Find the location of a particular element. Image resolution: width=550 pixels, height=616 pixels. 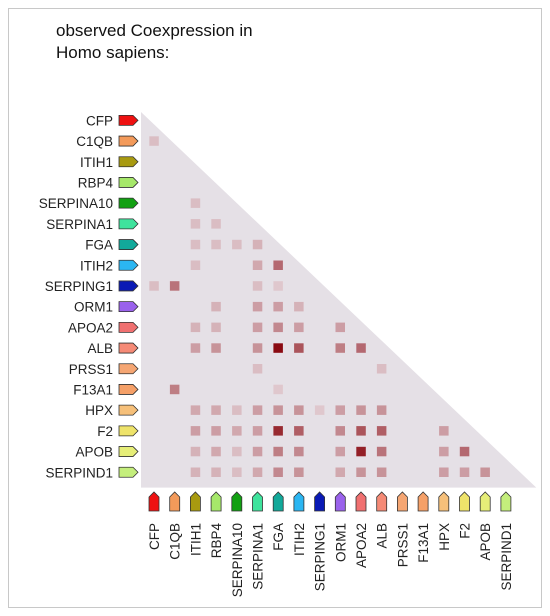

col-label-hpx: HPX is located at coordinates (444, 537).